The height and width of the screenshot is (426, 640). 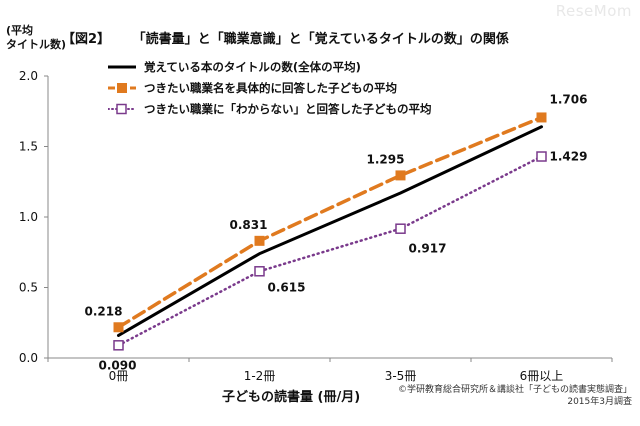 I want to click on x-axis-label: 子どもの読書量 (冊/月), so click(x=291, y=397).